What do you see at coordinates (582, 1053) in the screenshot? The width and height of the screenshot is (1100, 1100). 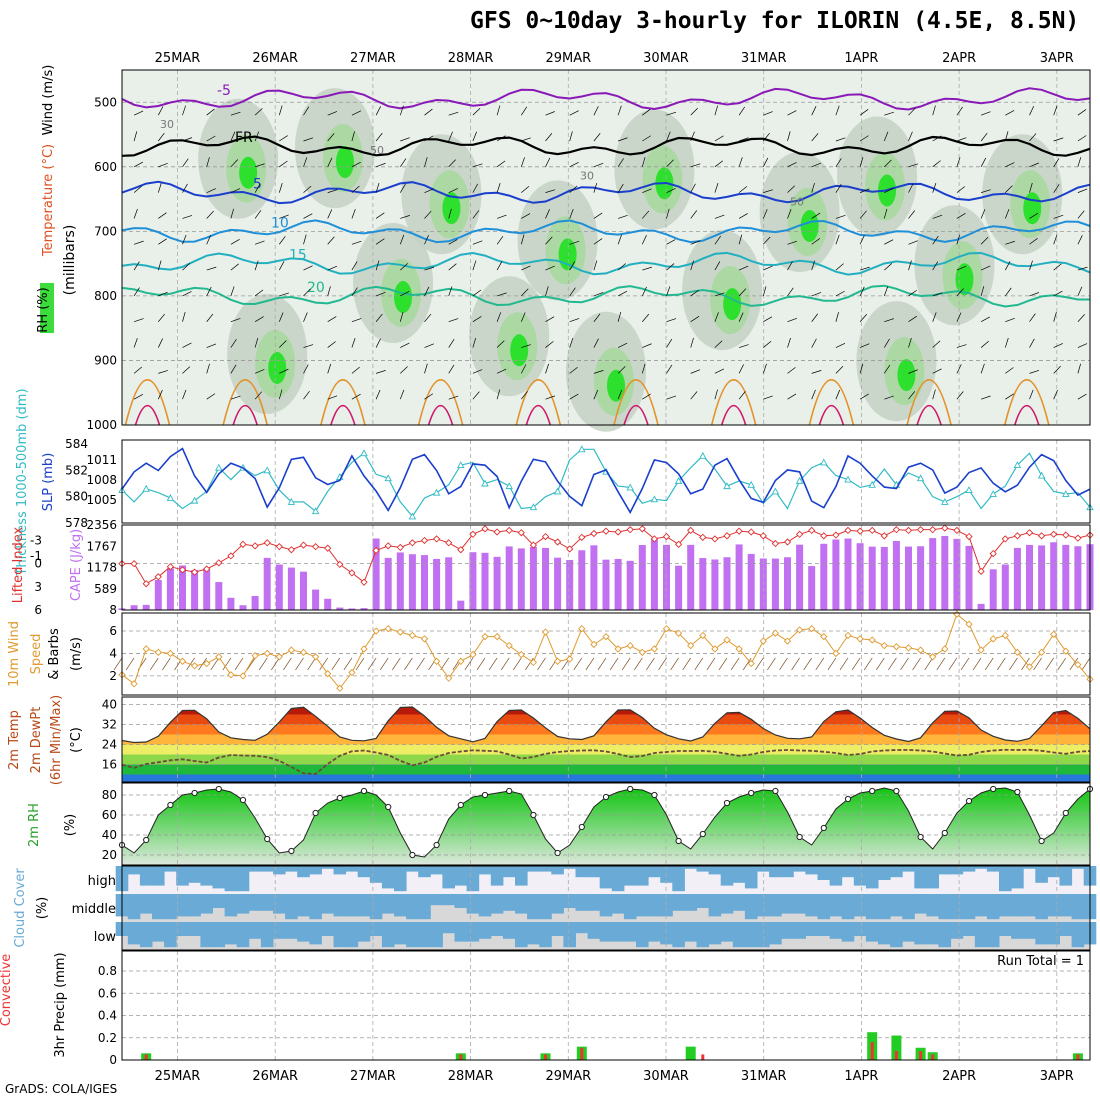 I see `precip-convective-bar` at bounding box center [582, 1053].